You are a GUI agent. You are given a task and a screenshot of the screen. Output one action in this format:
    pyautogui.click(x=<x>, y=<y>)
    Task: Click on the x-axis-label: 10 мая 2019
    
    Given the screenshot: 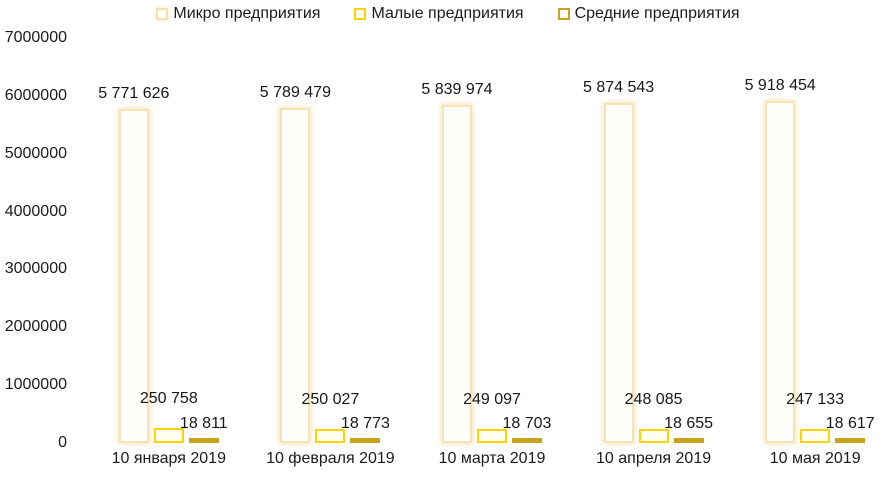 What is the action you would take?
    pyautogui.click(x=815, y=458)
    